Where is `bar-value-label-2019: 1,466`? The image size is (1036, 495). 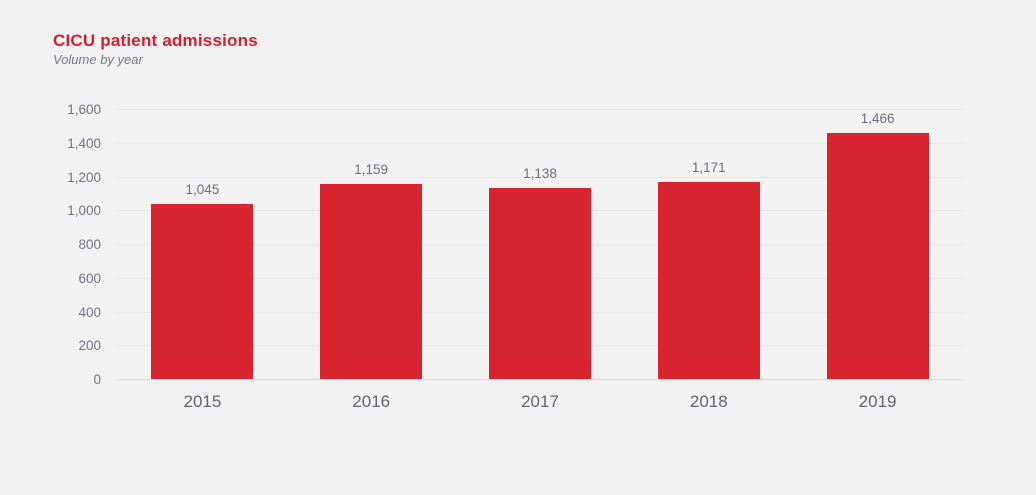 bar-value-label-2019: 1,466 is located at coordinates (877, 118).